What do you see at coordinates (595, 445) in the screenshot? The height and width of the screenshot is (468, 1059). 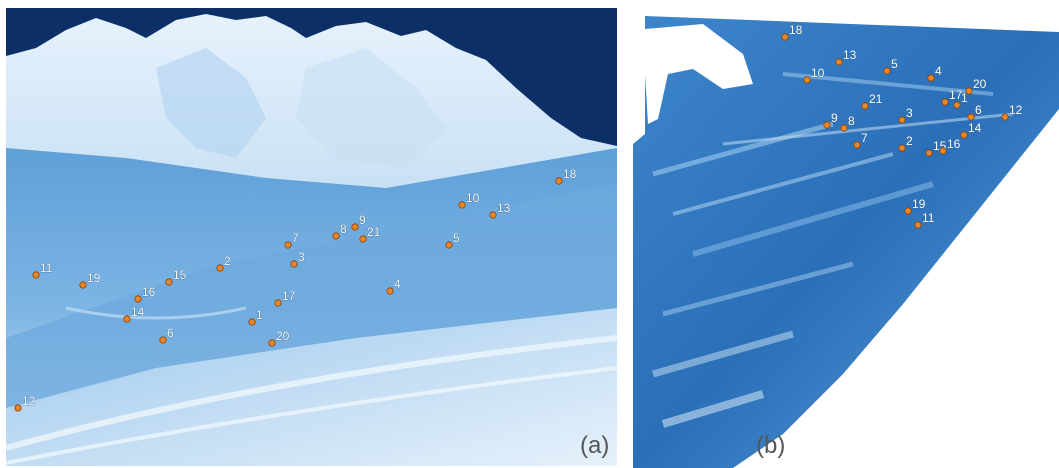 I see `panel-a-caption: (a)` at bounding box center [595, 445].